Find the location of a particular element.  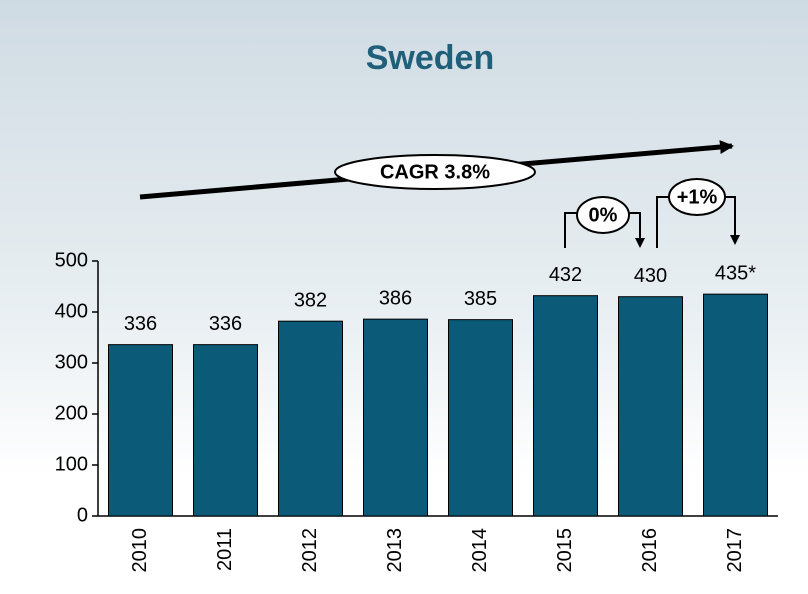

x-tick-label: 2015 is located at coordinates (565, 550).